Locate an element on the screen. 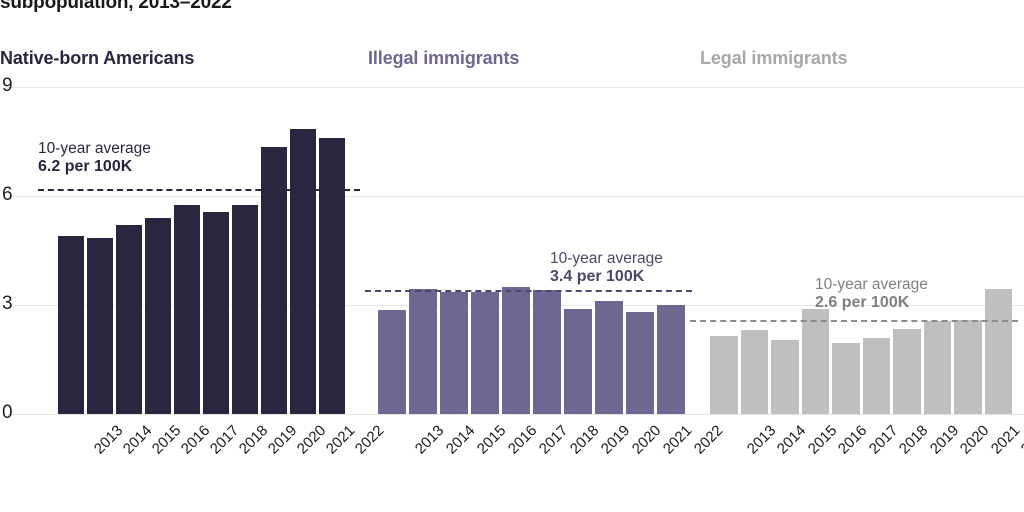 This screenshot has width=1024, height=512. x-axis-tick-label: 2017 is located at coordinates (883, 440).